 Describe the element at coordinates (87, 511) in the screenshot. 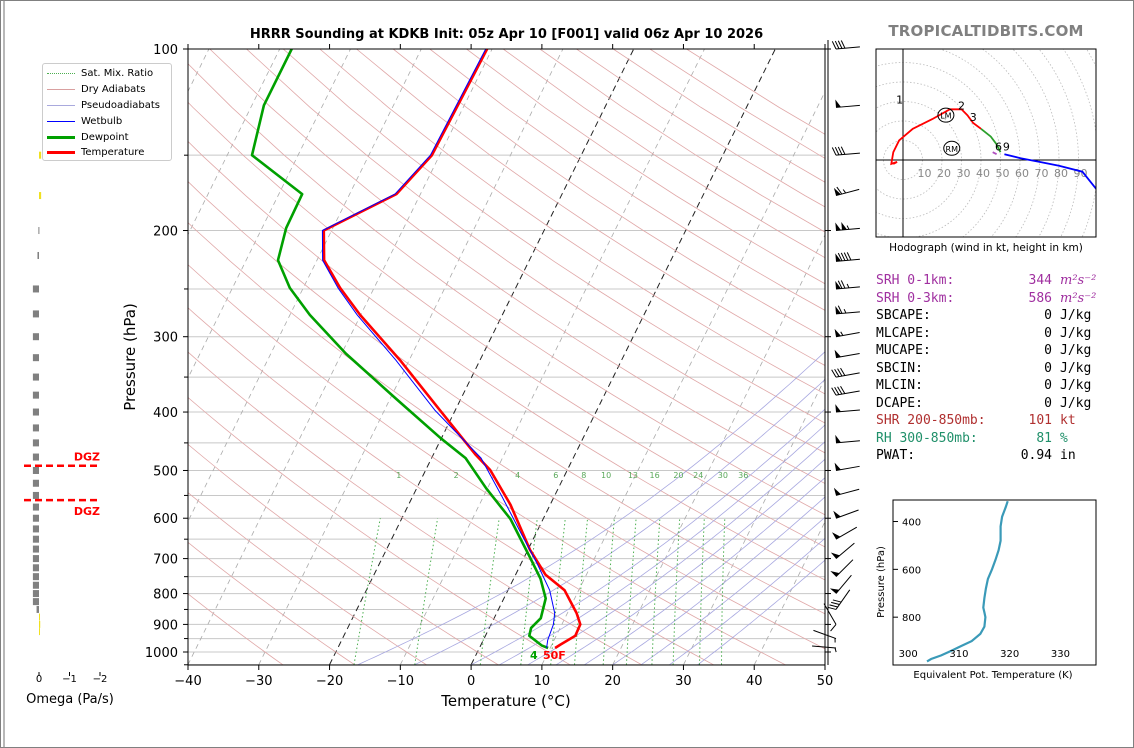

I see `dgz-label: DGZ` at that location.